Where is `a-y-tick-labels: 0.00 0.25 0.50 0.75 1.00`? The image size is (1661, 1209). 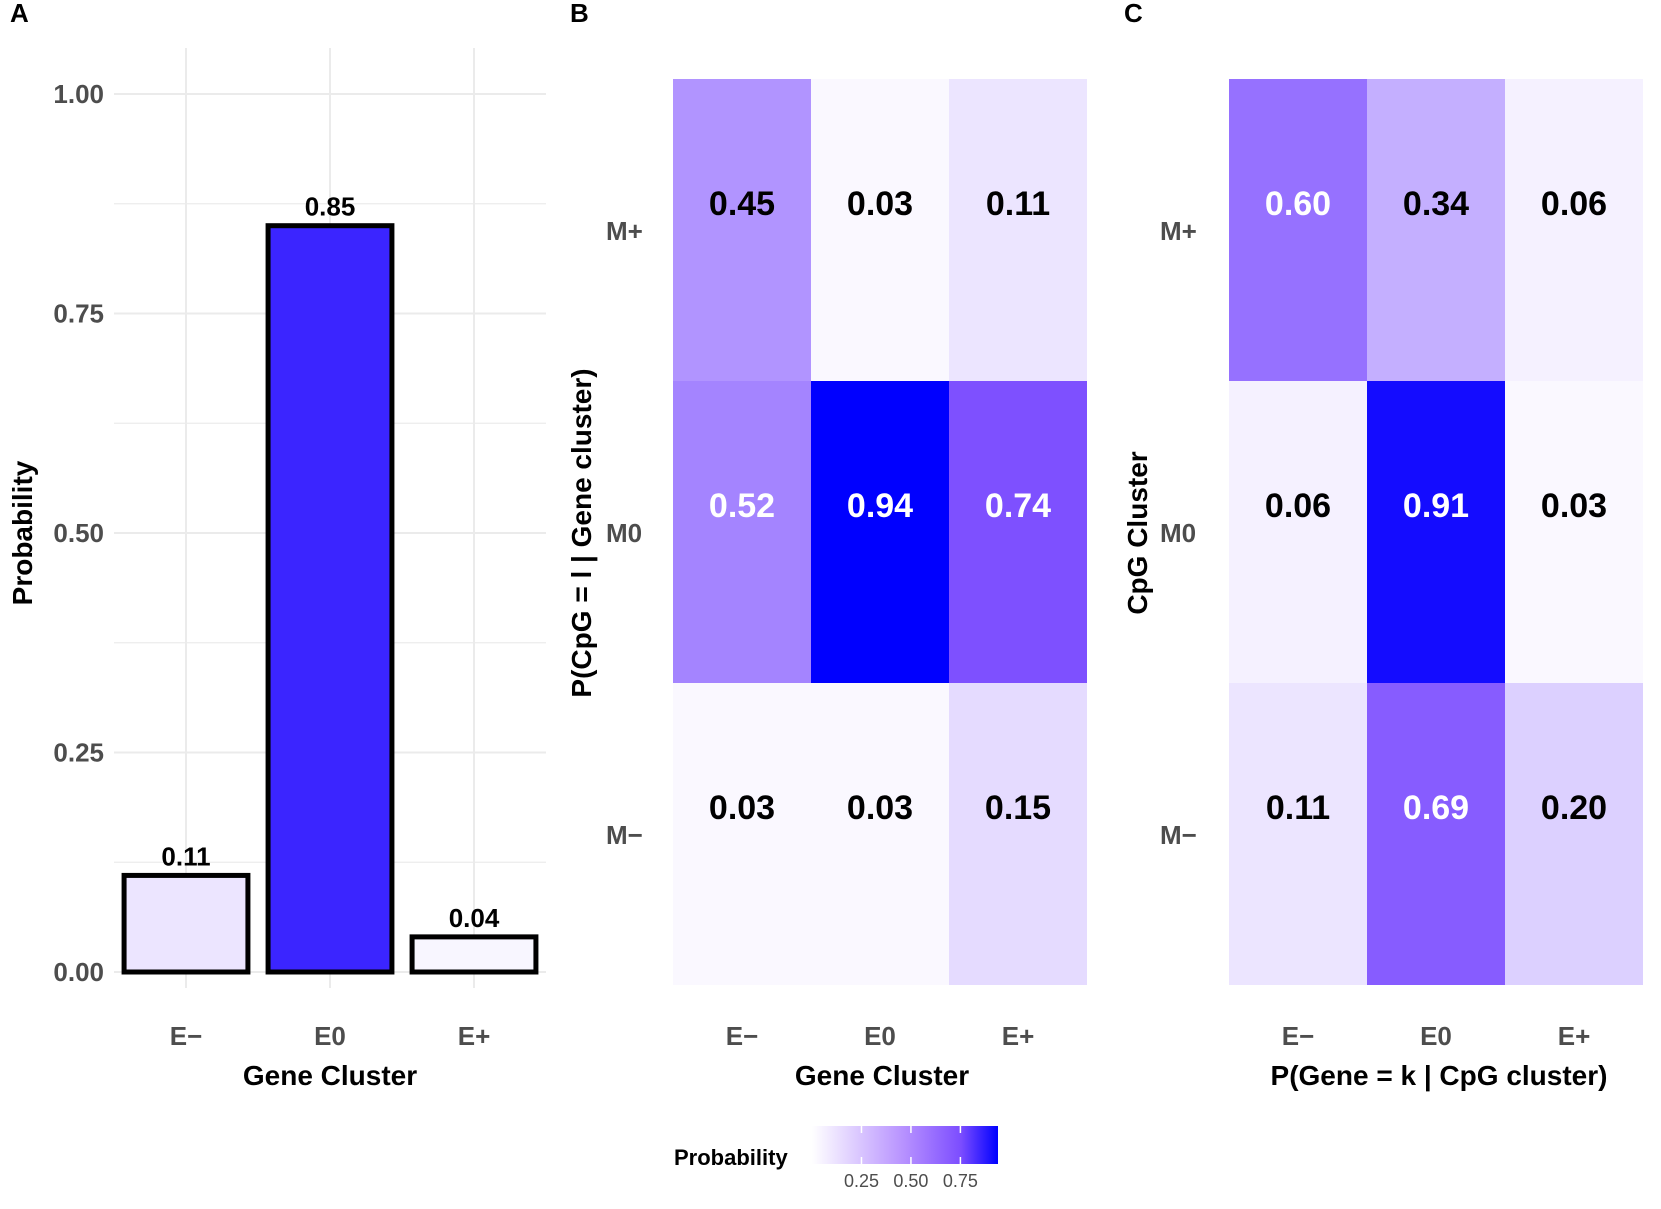
a-y-tick-labels: 0.00 0.25 0.50 0.75 1.00 is located at coordinates (78, 533).